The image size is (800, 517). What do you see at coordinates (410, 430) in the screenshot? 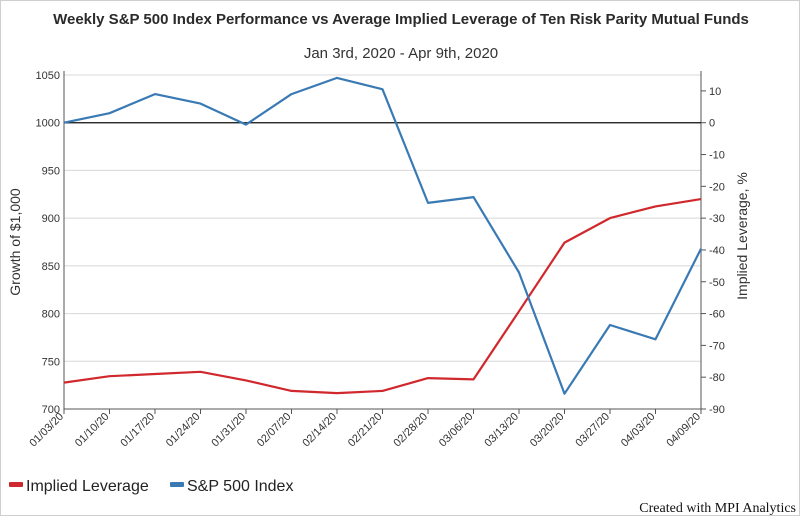
I see `x-tick-label: 02/28/20` at bounding box center [410, 430].